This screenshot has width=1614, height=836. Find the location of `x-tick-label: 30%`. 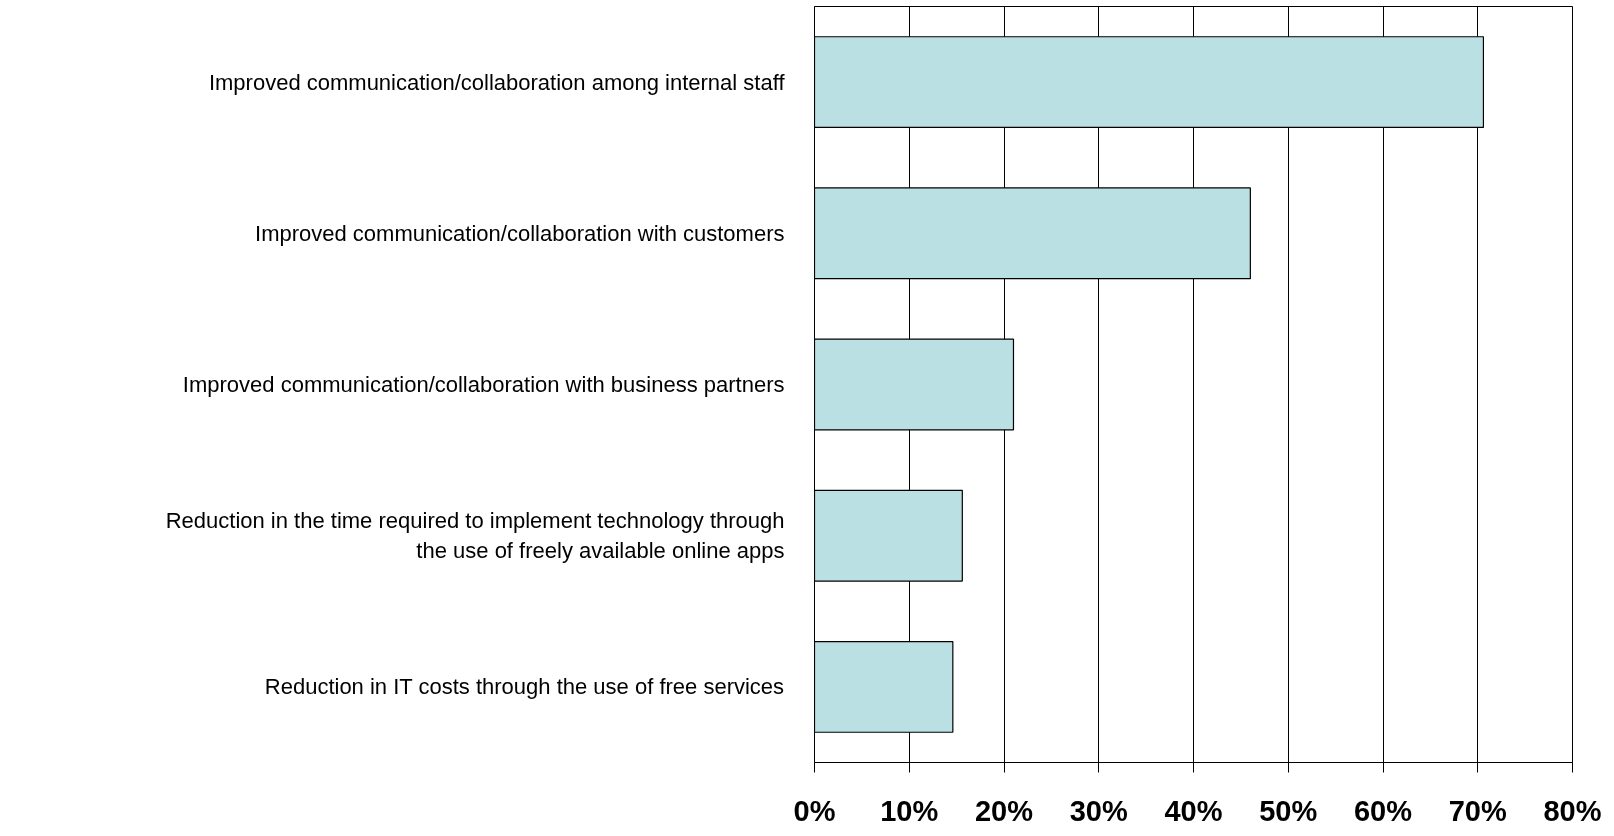

x-tick-label: 30% is located at coordinates (1098, 810).